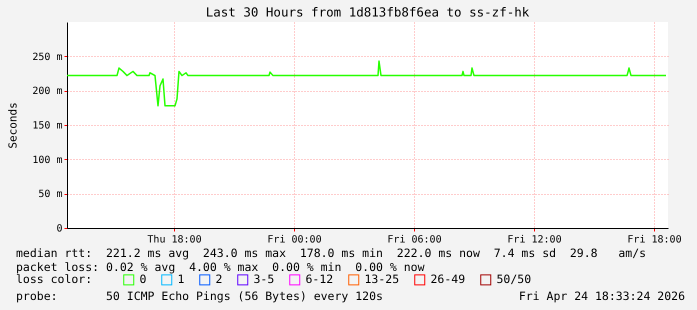  I want to click on y-tick-label: 0, so click(59, 229).